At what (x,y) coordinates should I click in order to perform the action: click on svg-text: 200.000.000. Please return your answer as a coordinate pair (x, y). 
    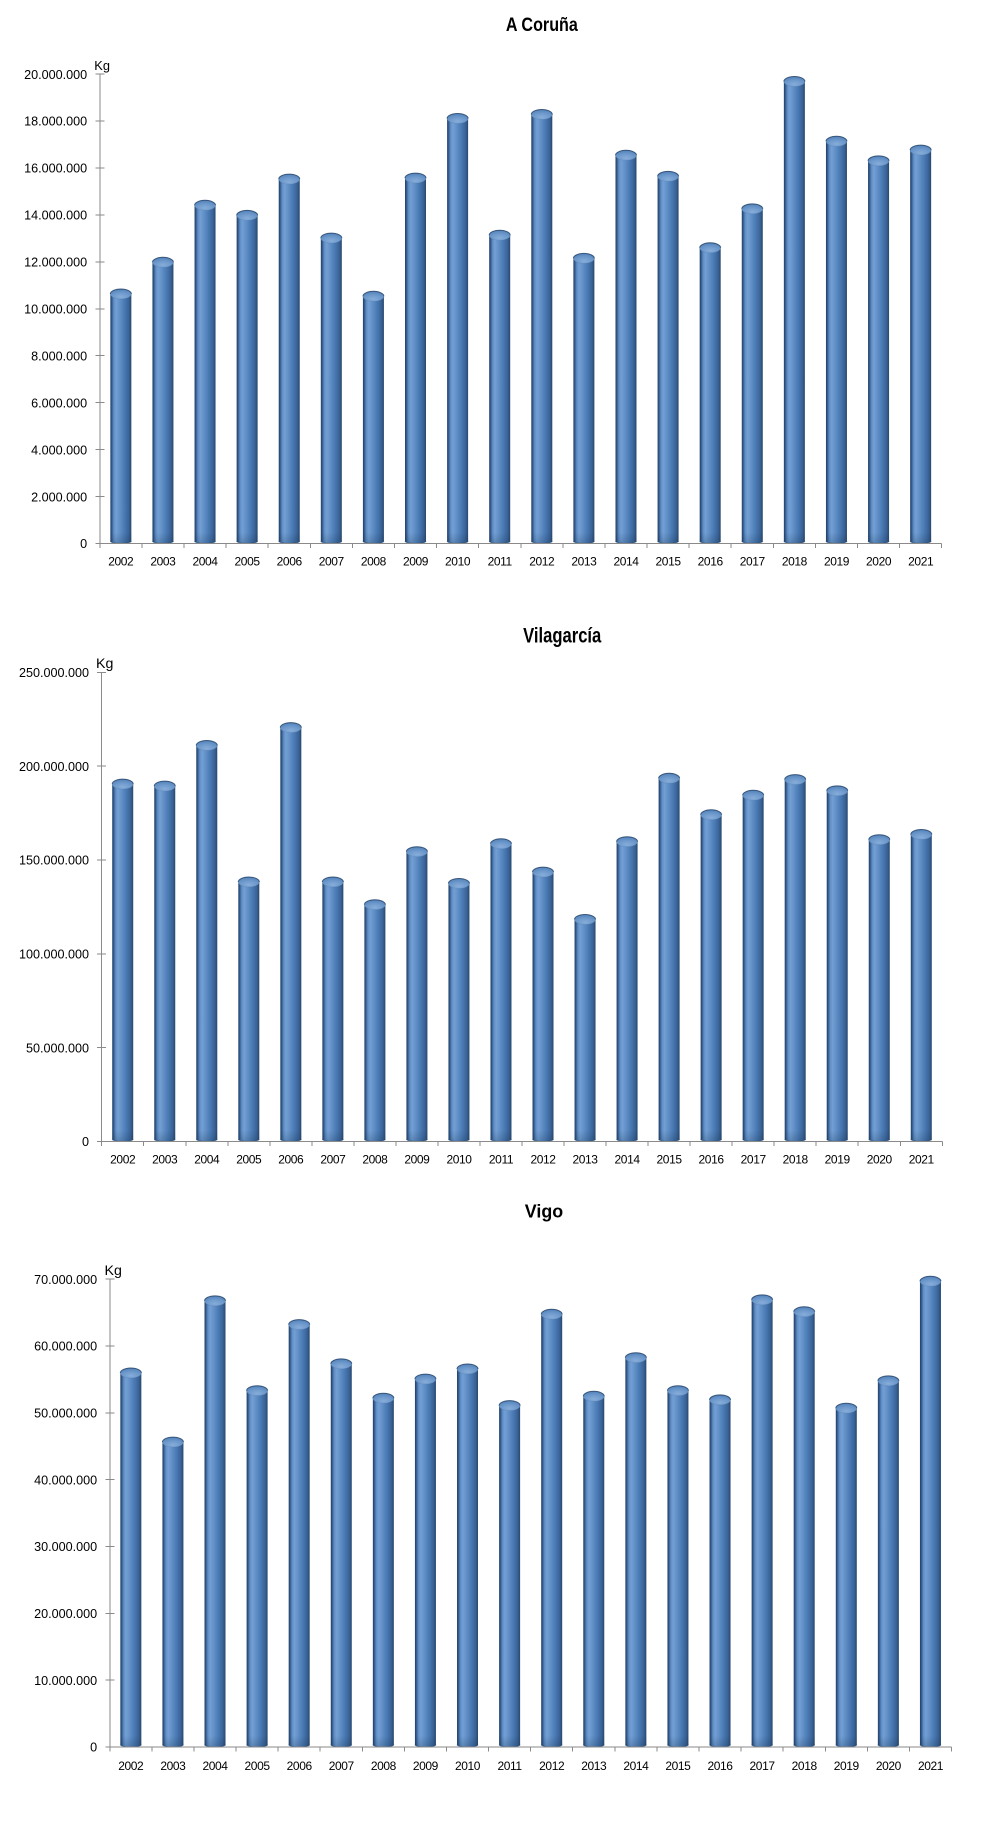
    Looking at the image, I should click on (54, 767).